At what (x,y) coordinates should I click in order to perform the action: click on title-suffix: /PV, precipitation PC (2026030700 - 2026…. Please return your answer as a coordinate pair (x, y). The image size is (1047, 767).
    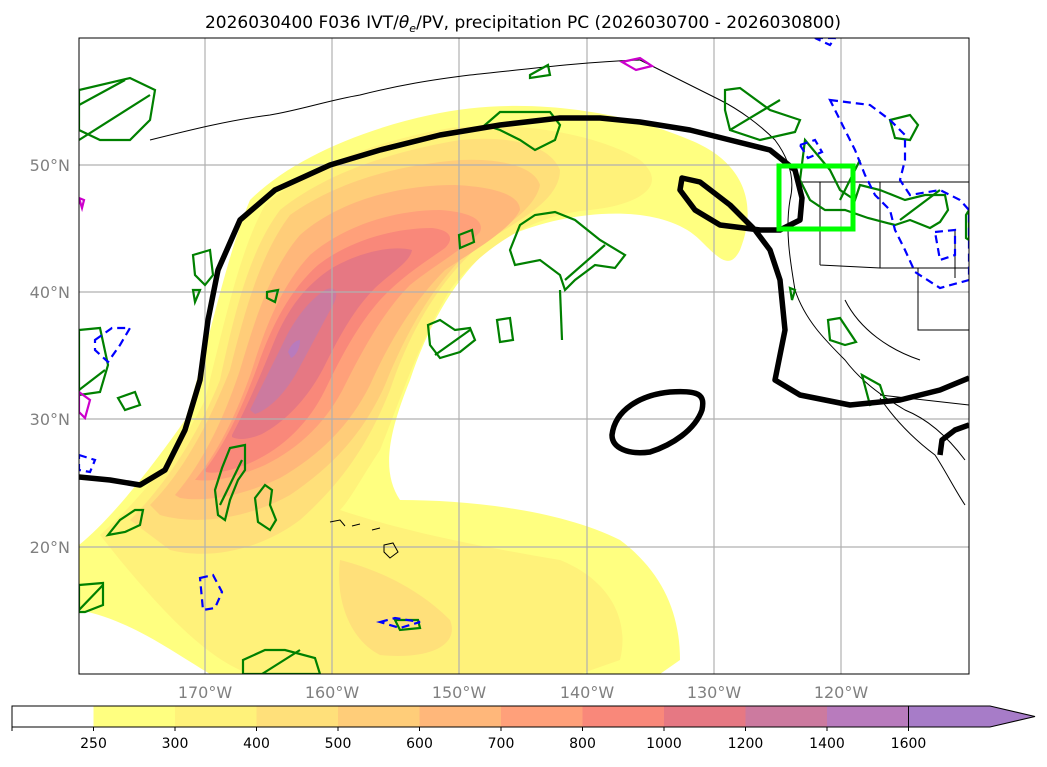
    Looking at the image, I should click on (628, 23).